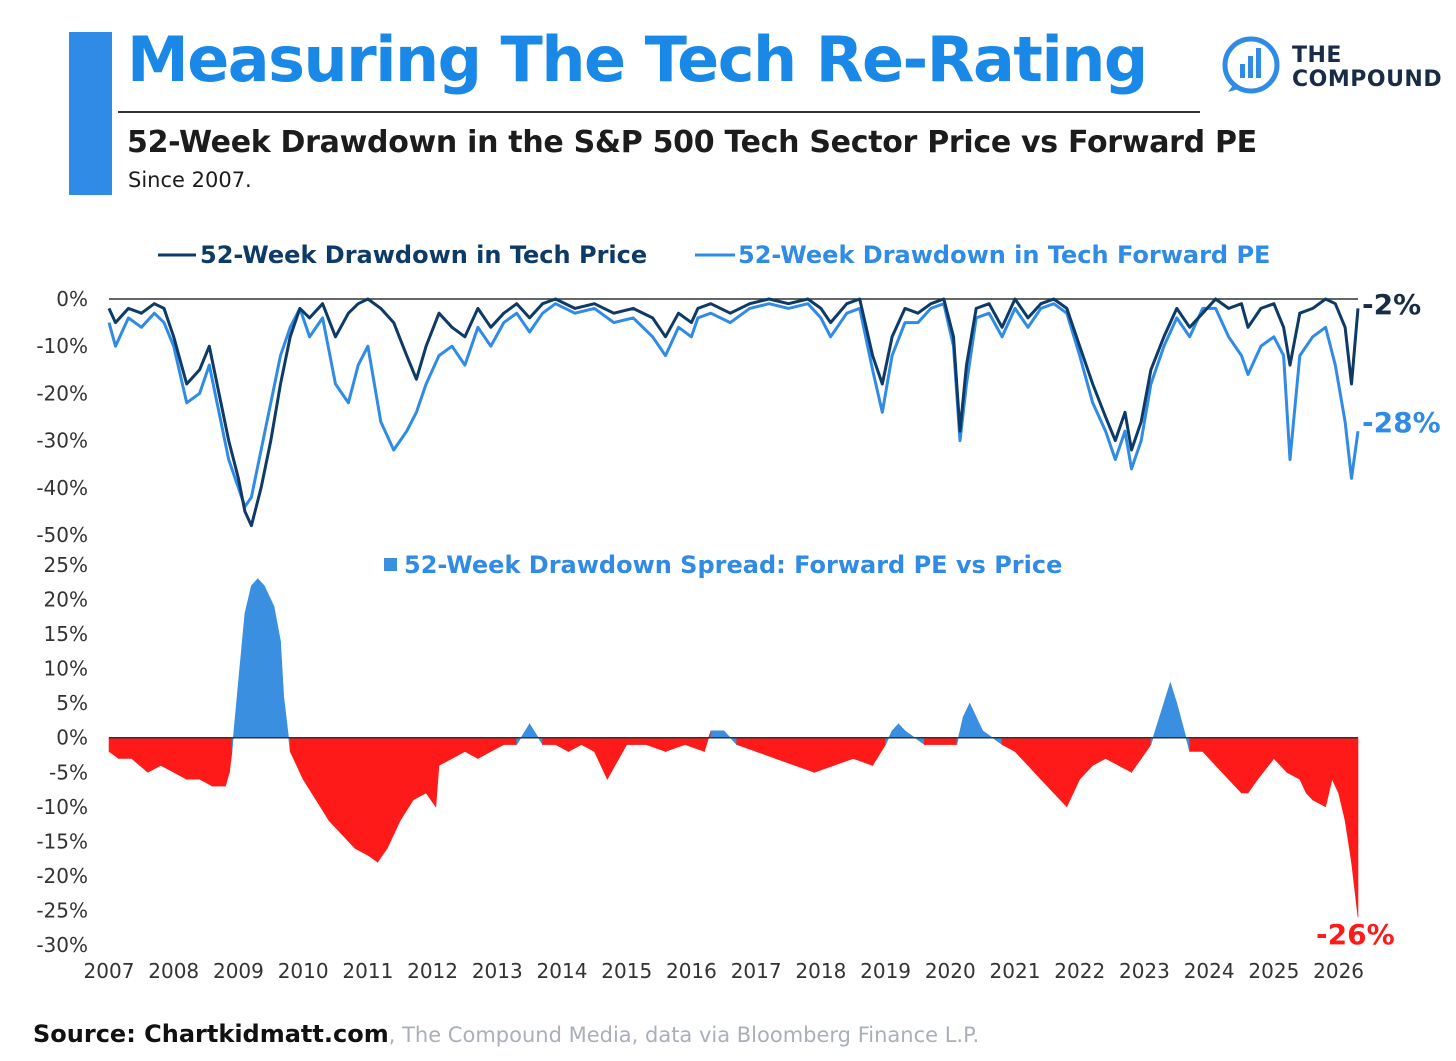 This screenshot has width=1456, height=1061. I want to click on x-tick-label: 2015, so click(626, 971).